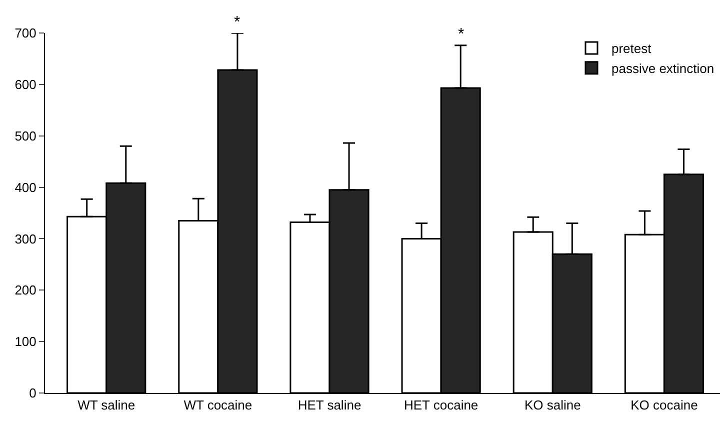 The width and height of the screenshot is (725, 423). Describe the element at coordinates (552, 405) in the screenshot. I see `x-tick-label: KO saline` at that location.